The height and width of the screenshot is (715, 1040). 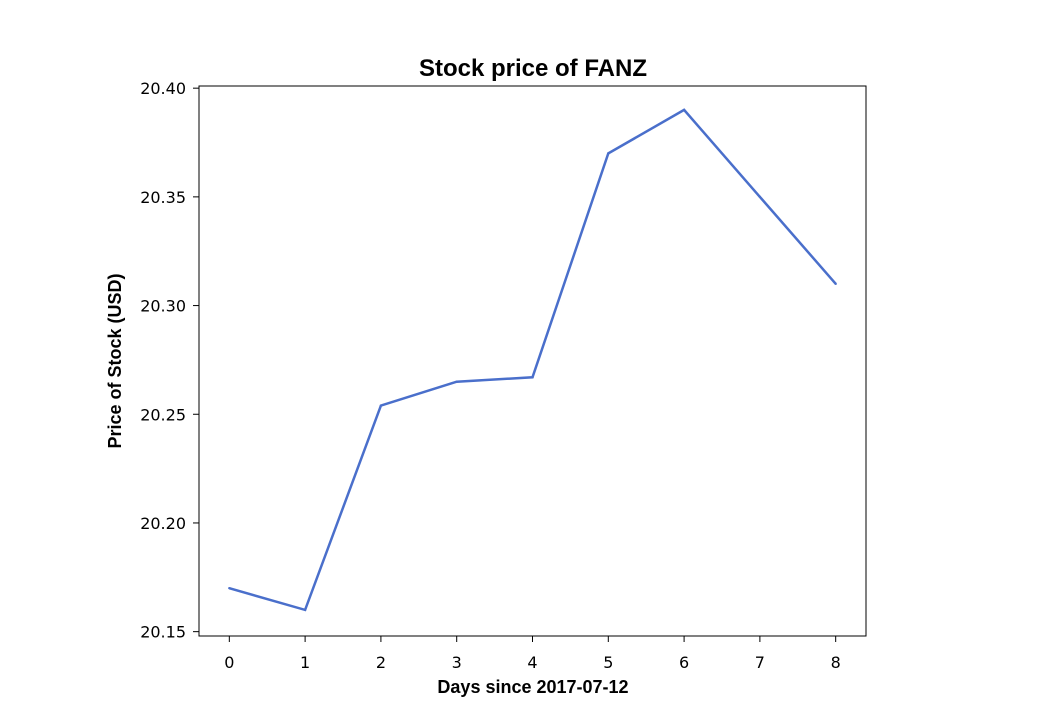 I want to click on x-tick-label: 8, so click(x=836, y=662).